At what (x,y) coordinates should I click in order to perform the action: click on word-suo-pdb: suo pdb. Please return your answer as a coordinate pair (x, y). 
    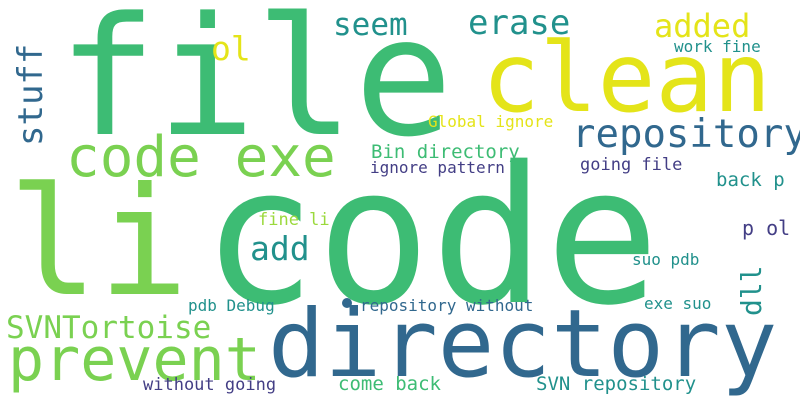
    Looking at the image, I should click on (666, 259).